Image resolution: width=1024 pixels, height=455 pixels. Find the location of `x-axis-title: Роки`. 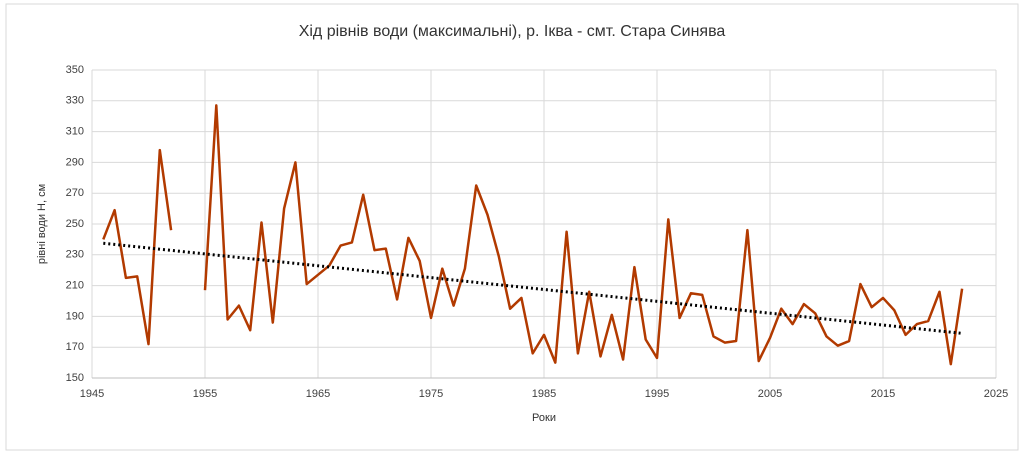

x-axis-title: Роки is located at coordinates (544, 418).